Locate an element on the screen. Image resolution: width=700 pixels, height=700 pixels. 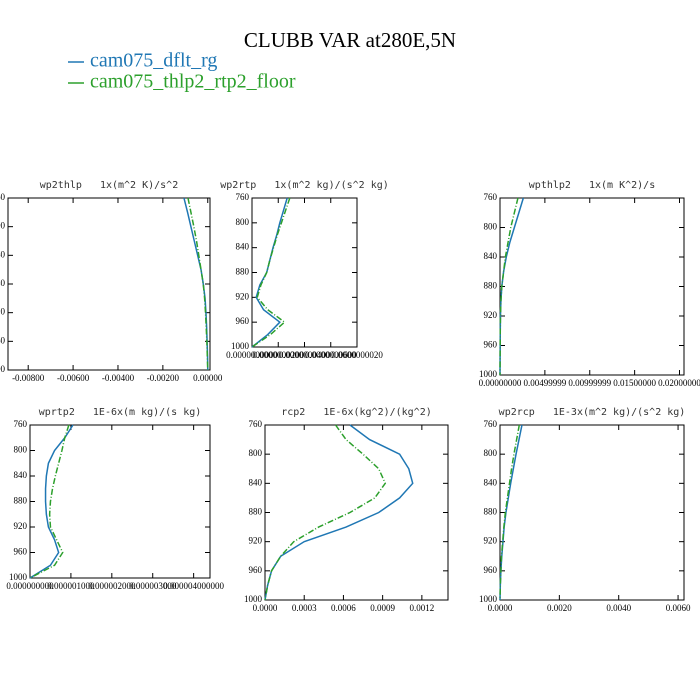
x-tick-label: 0.000004000000 is located at coordinates (193, 586).